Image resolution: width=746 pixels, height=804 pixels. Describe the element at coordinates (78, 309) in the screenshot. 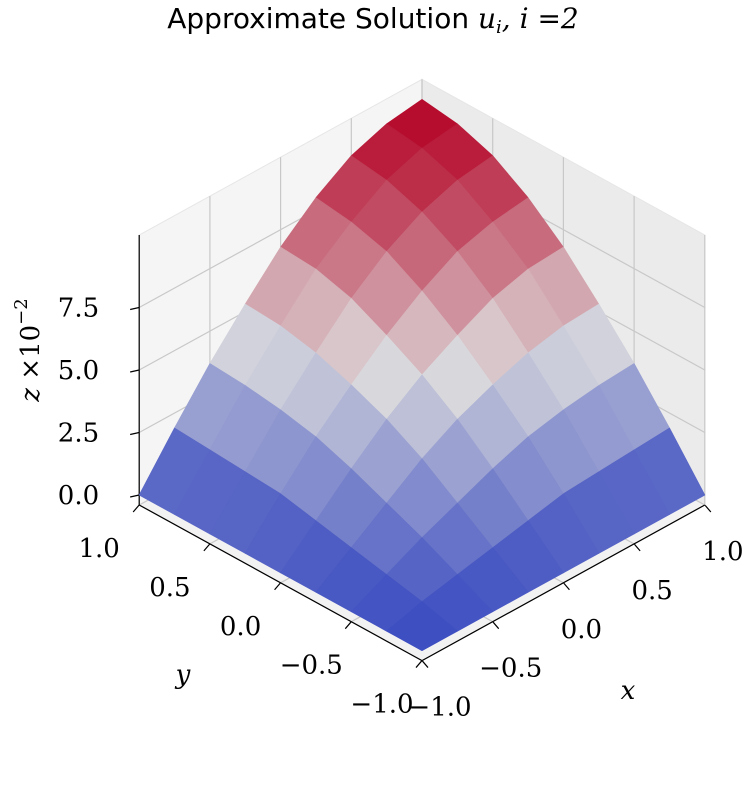

I see `z-tick-label: 7.5` at that location.